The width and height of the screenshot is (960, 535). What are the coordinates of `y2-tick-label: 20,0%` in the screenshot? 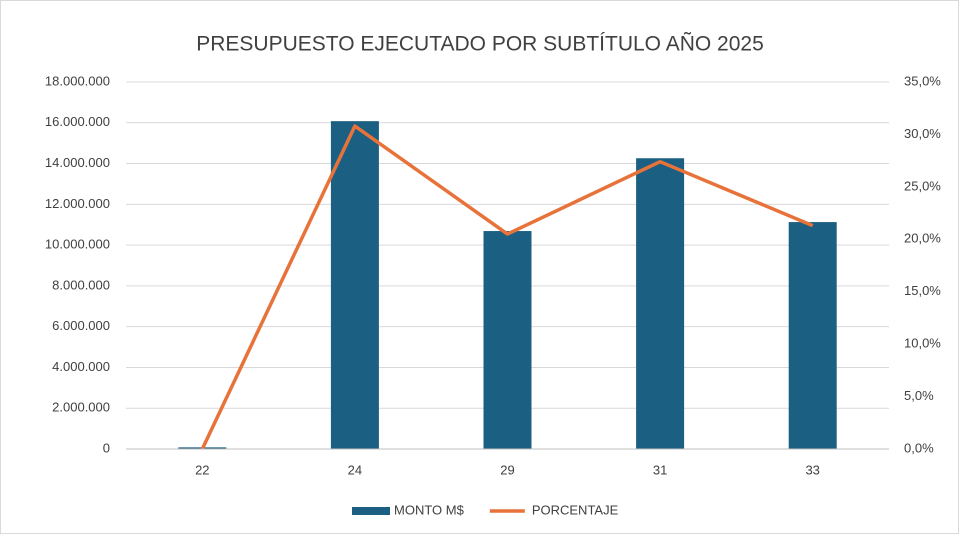 It's located at (922, 238).